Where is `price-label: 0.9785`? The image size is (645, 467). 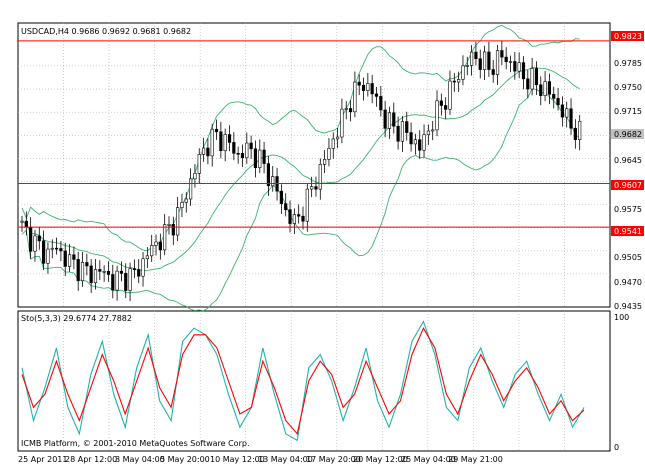
price-label: 0.9785 is located at coordinates (628, 63).